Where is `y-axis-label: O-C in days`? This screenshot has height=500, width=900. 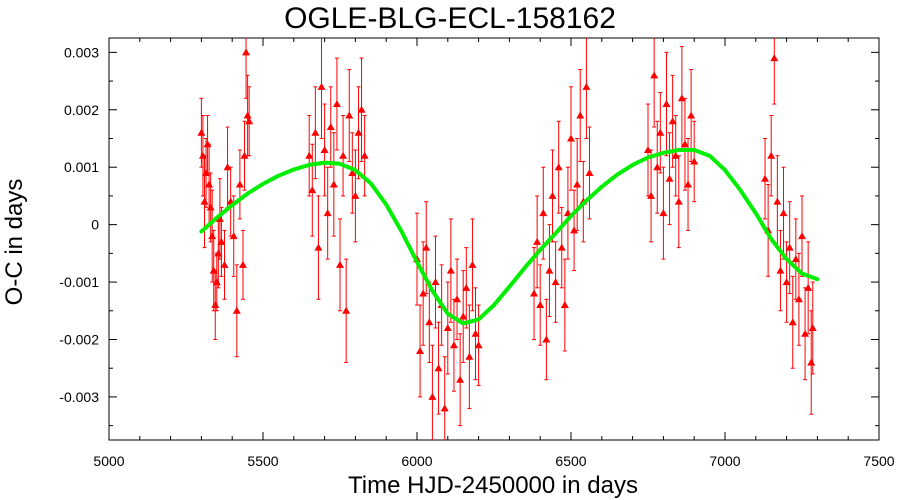 y-axis-label: O-C in days is located at coordinates (14, 242).